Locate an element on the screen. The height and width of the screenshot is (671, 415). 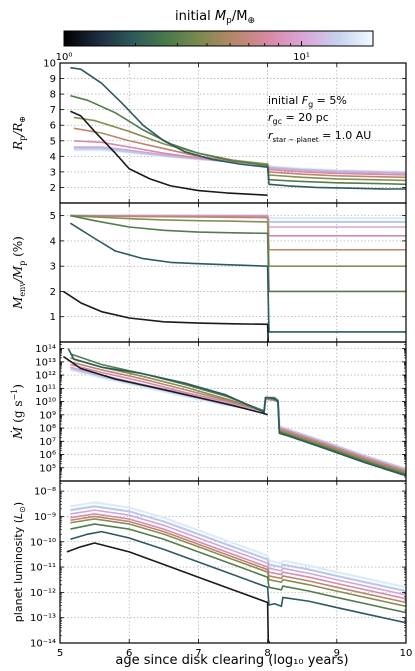
colorbar-ticks: 10⁰ 10¹ is located at coordinates (215, 52).